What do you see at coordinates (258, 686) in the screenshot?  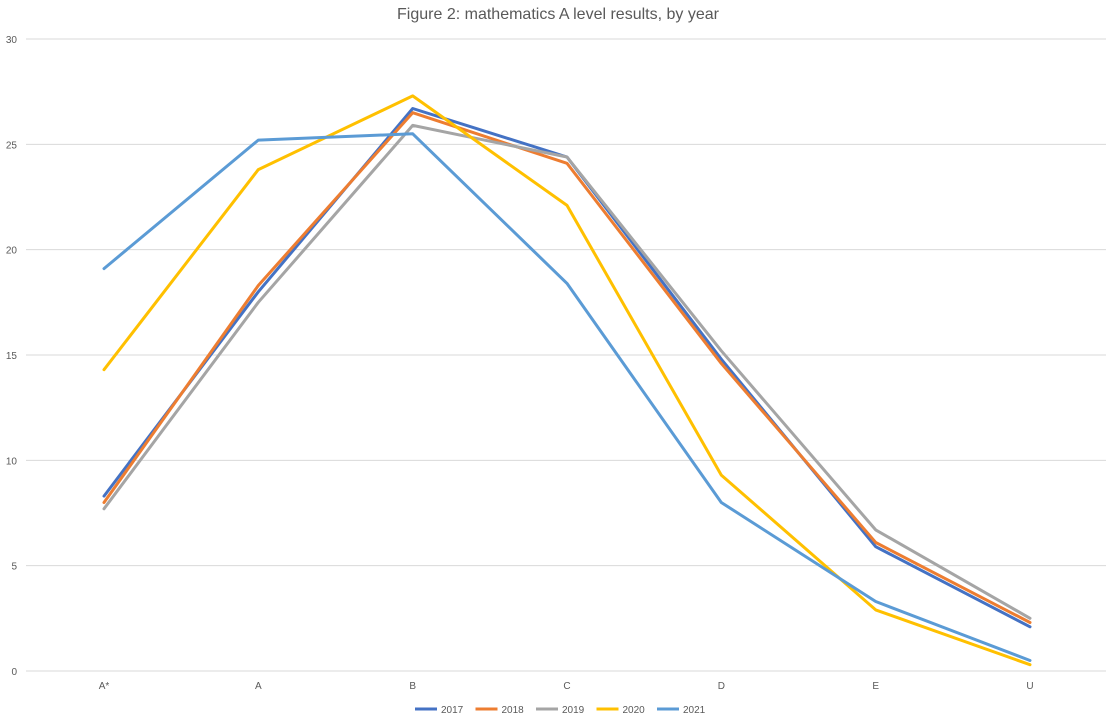 I see `x-tick-label: A` at bounding box center [258, 686].